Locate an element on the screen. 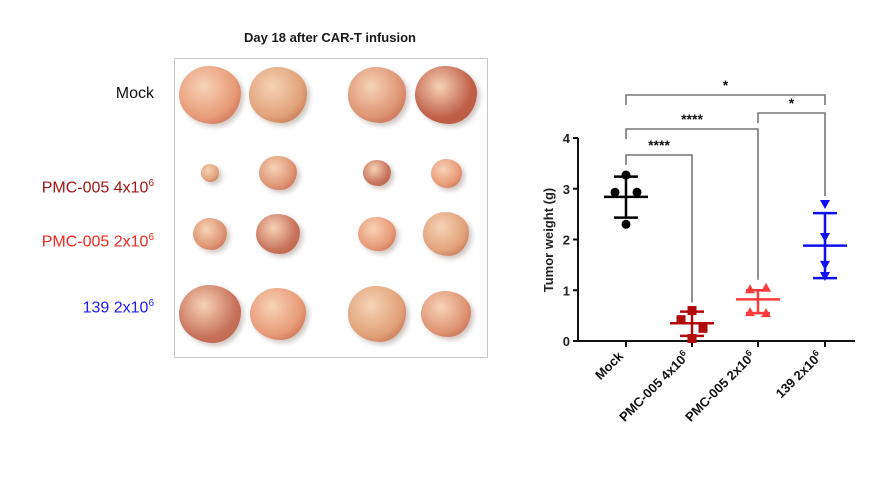 The image size is (889, 487). x-tick-label: Mock is located at coordinates (609, 365).